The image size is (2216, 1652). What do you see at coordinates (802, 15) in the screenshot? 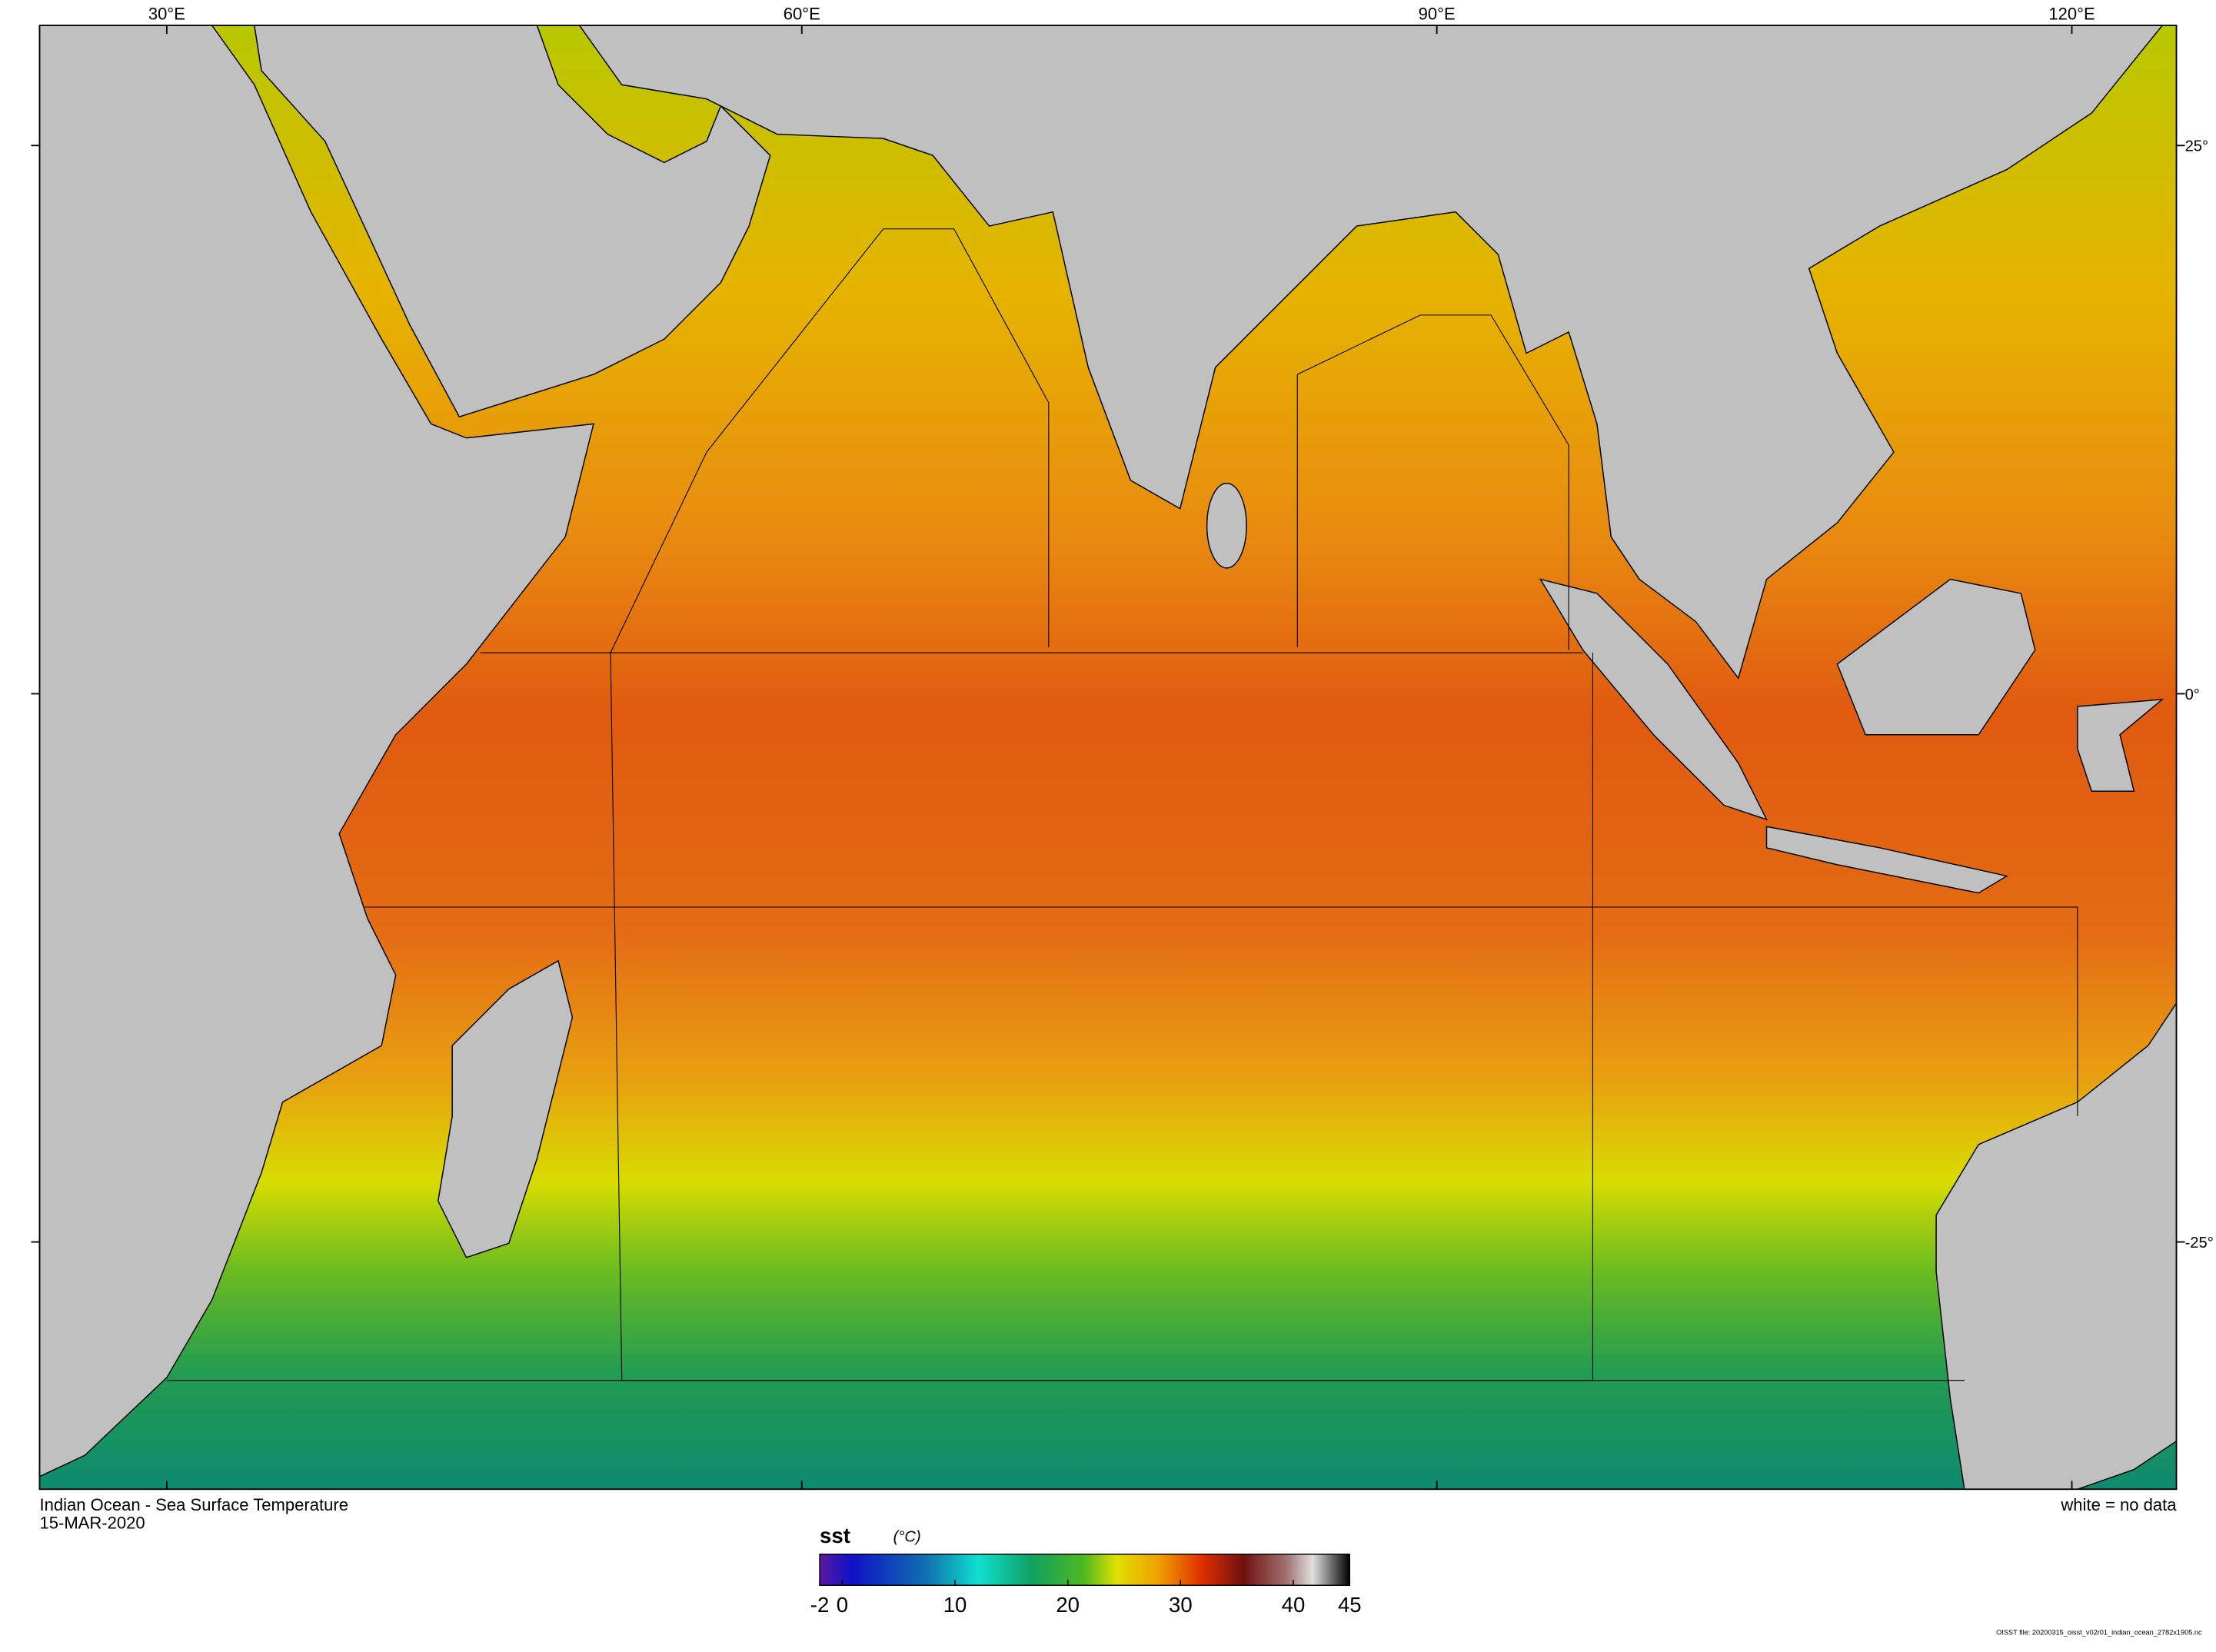
I see `lon-tick-label: 60°E` at bounding box center [802, 15].